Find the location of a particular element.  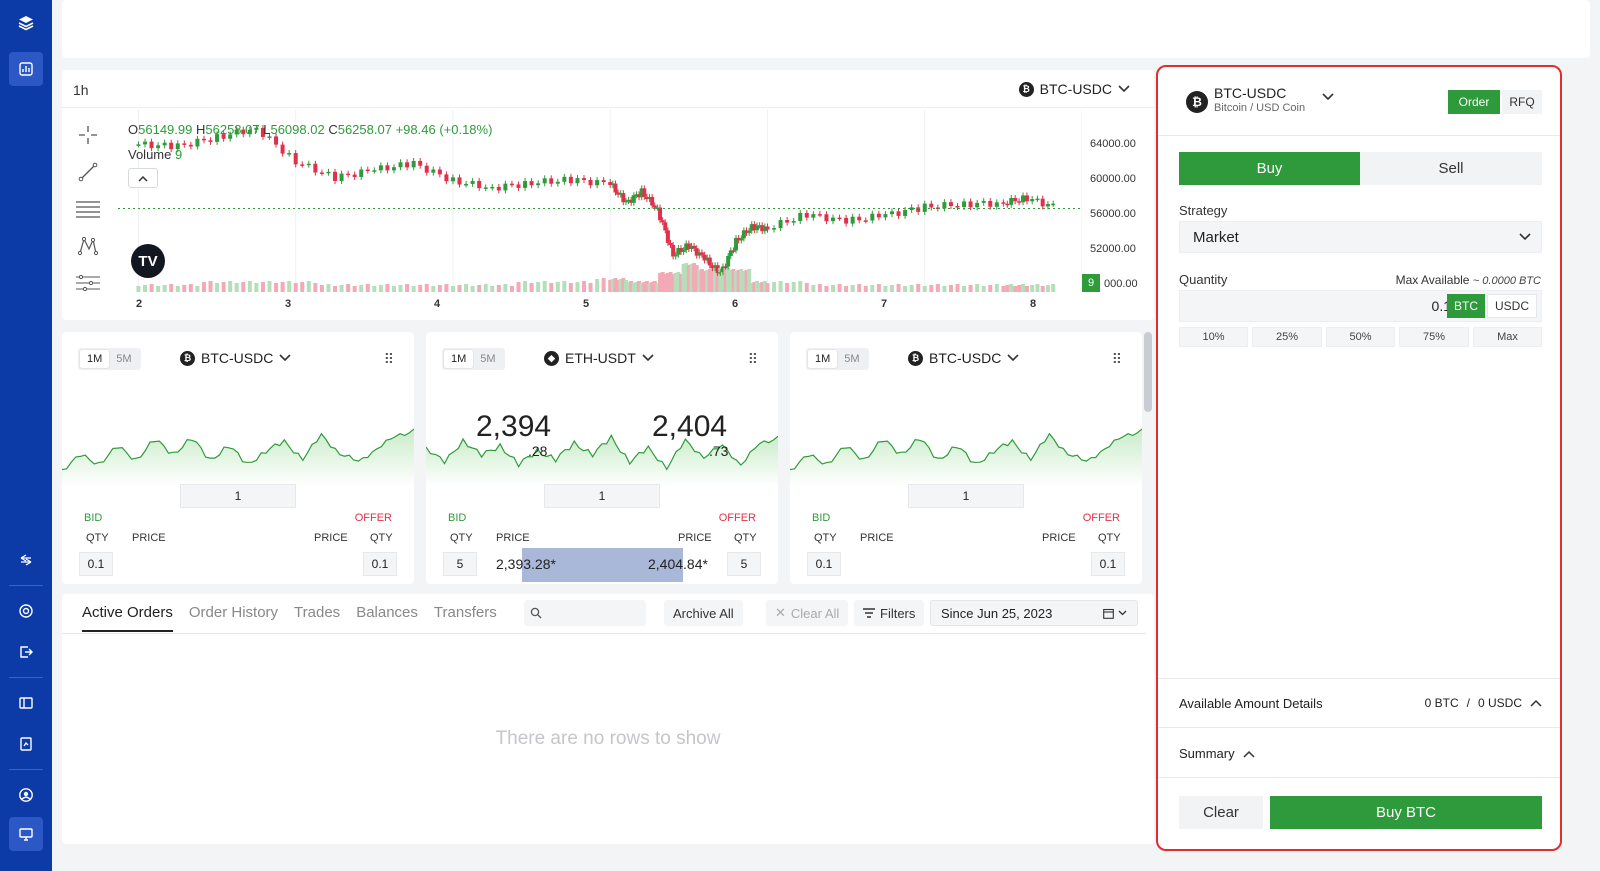

crosshair-icon is located at coordinates (88, 135).